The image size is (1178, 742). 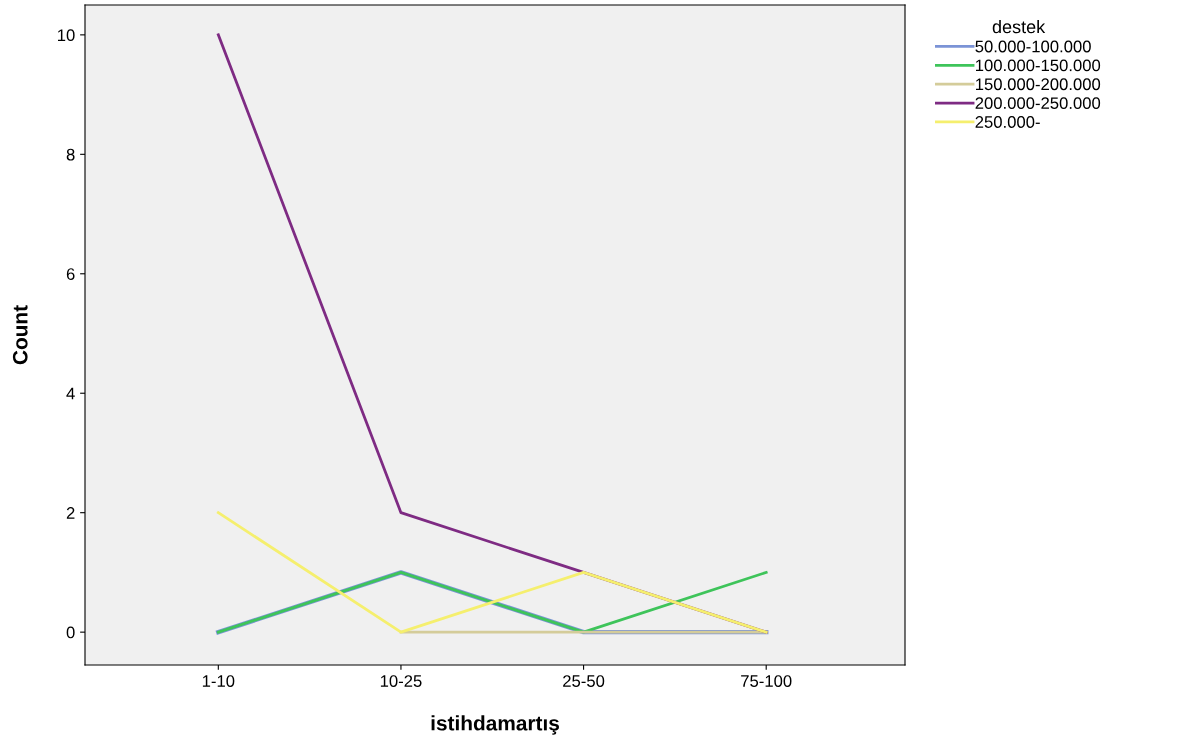 What do you see at coordinates (218, 681) in the screenshot?
I see `x-tick-label: 1-10` at bounding box center [218, 681].